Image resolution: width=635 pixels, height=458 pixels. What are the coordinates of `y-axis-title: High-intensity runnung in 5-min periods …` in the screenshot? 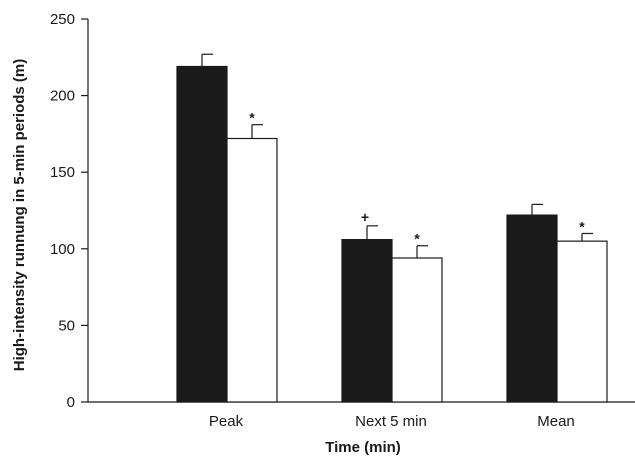 It's located at (19, 215).